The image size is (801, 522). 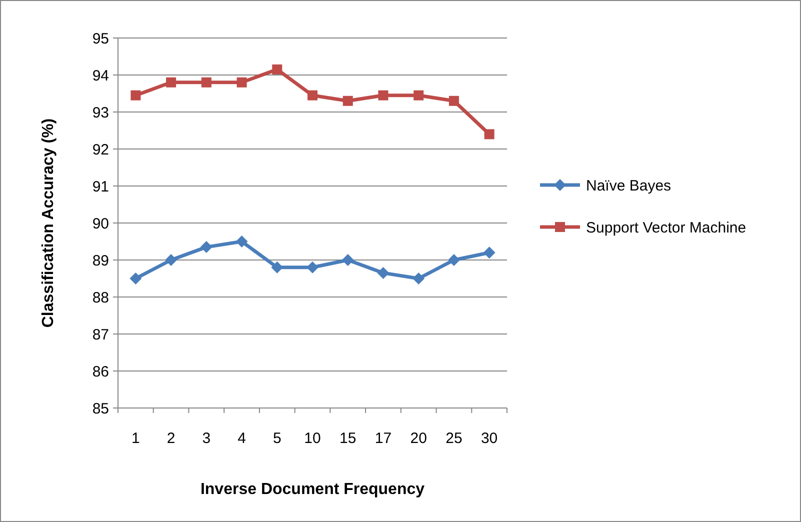 What do you see at coordinates (454, 438) in the screenshot?
I see `x-tick-label: 25` at bounding box center [454, 438].